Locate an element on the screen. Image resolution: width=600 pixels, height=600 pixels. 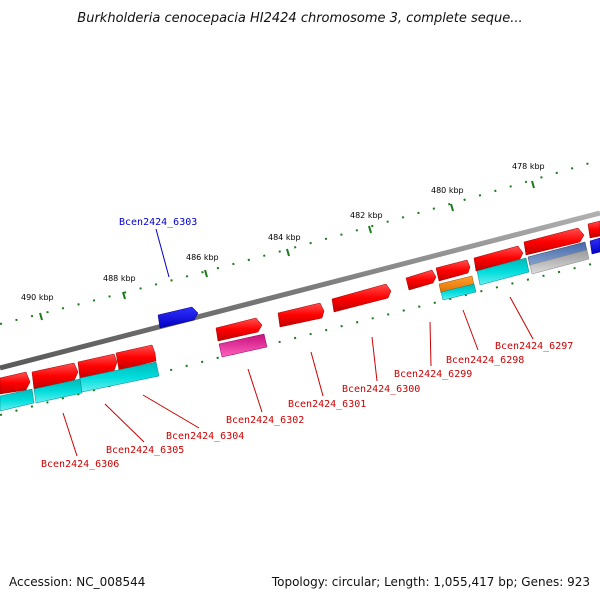
tick-label: 478 kbp is located at coordinates (528, 166).